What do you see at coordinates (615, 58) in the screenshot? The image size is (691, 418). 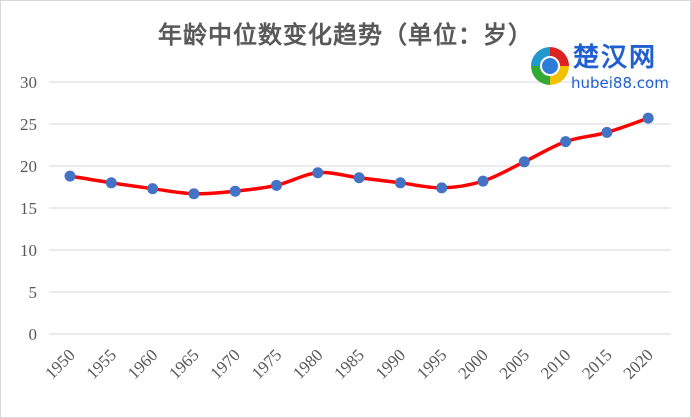 I see `watermark-cn: 楚汉网` at bounding box center [615, 58].